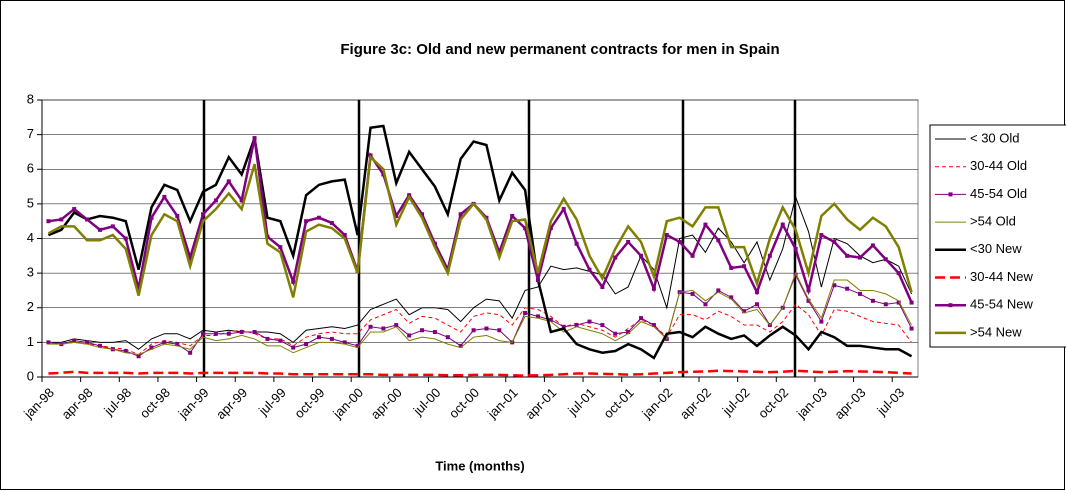  I want to click on y-tick-label: 2, so click(30, 306).